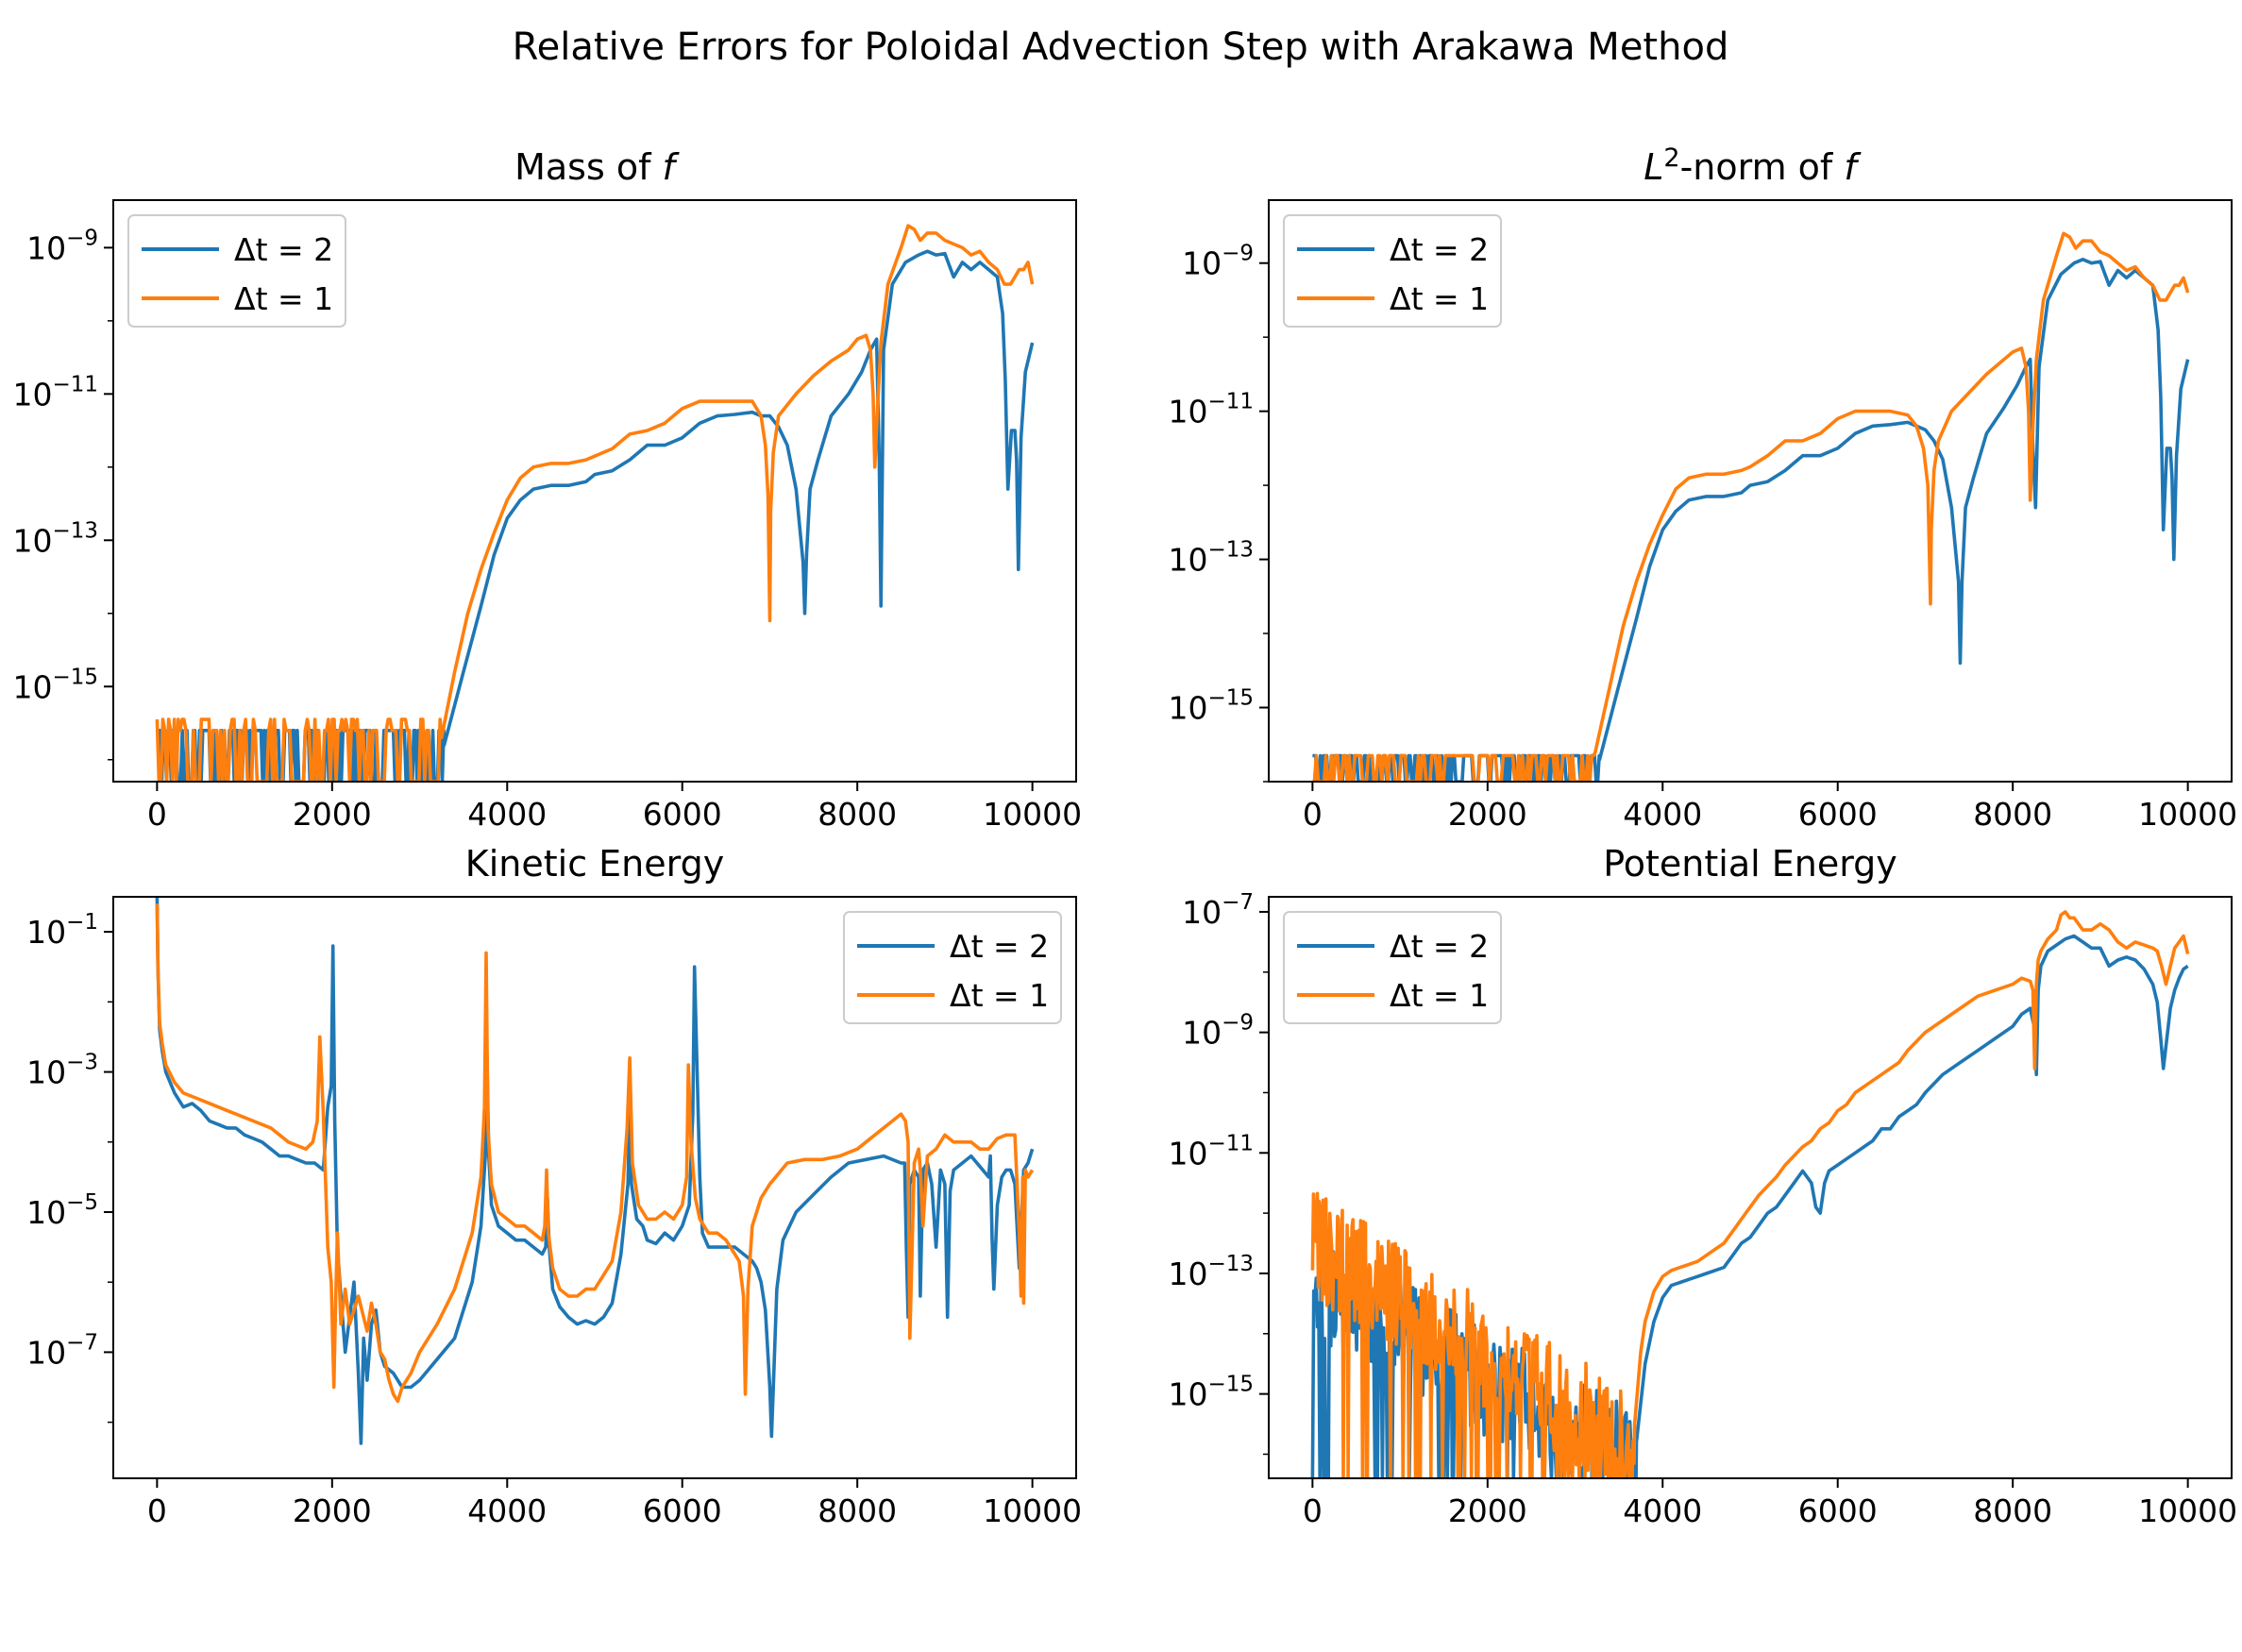 Image resolution: width=2242 pixels, height=1652 pixels. I want to click on subplot-title: L2-norm of f, so click(1753, 165).